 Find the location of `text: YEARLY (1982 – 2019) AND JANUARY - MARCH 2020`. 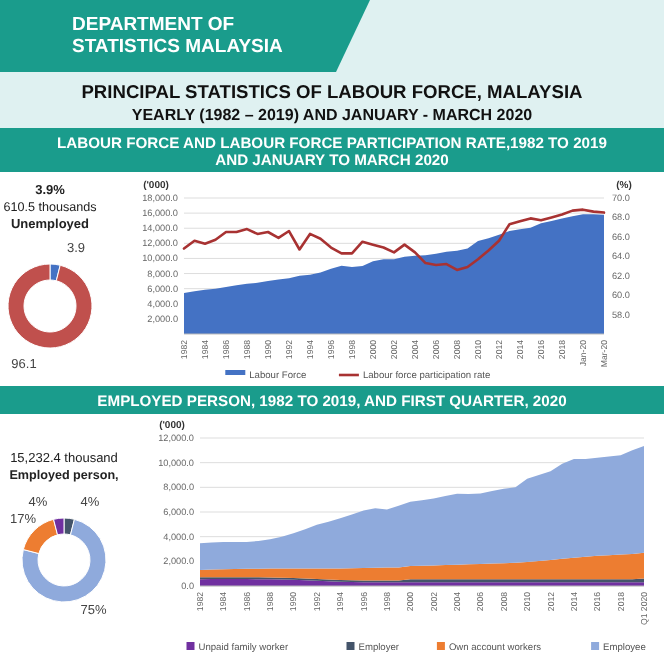

text: YEARLY (1982 – 2019) AND JANUARY - MARCH 2020 is located at coordinates (332, 115).